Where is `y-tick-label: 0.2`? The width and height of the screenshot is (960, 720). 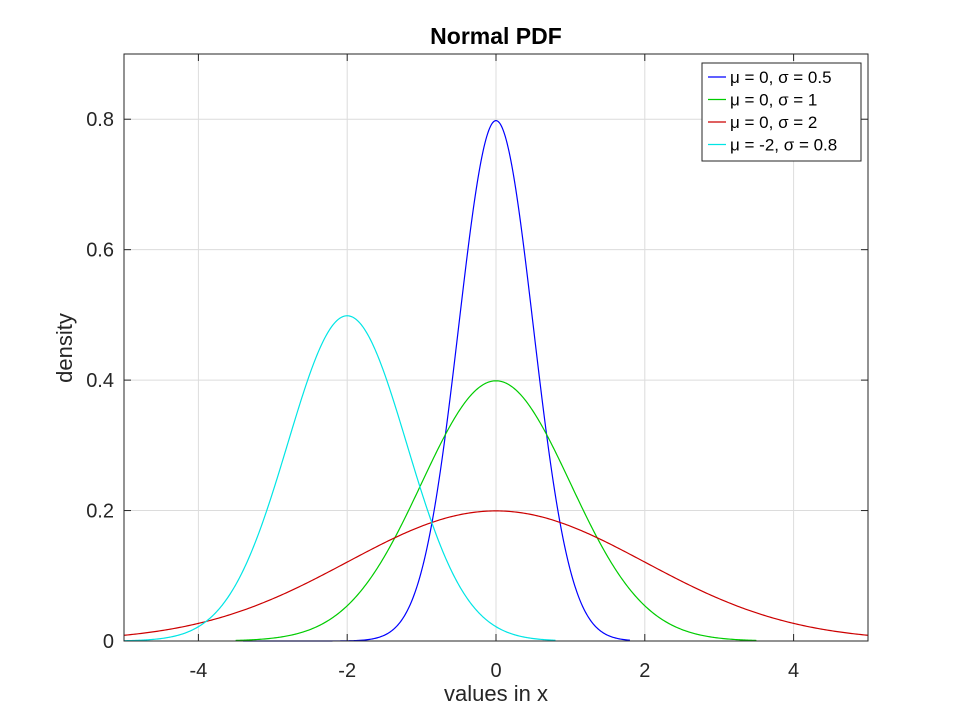
y-tick-label: 0.2 is located at coordinates (100, 512).